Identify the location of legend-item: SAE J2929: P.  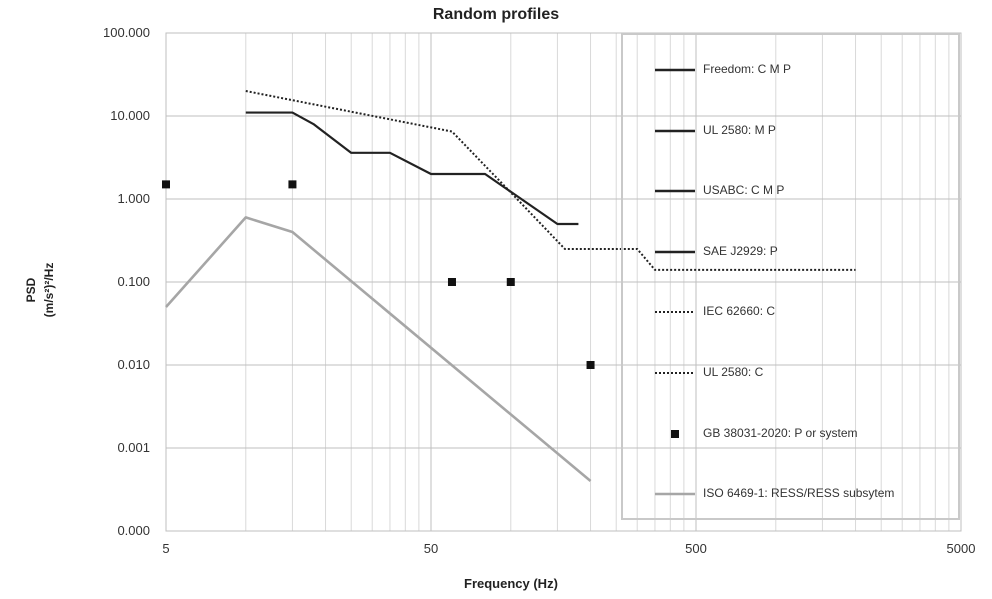
(790, 252).